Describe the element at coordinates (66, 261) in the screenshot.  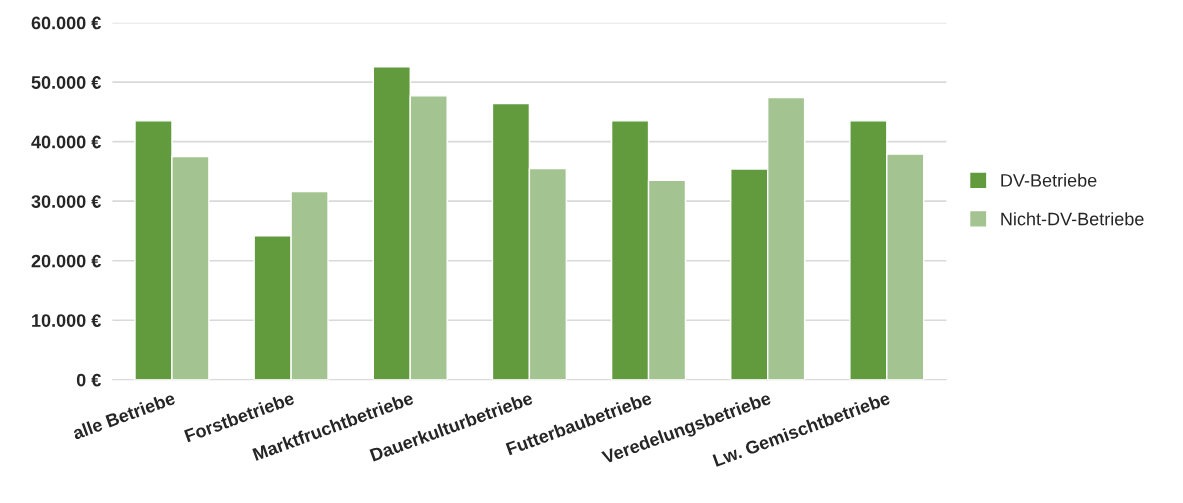
I see `y-tick-label: 20.000 €` at that location.